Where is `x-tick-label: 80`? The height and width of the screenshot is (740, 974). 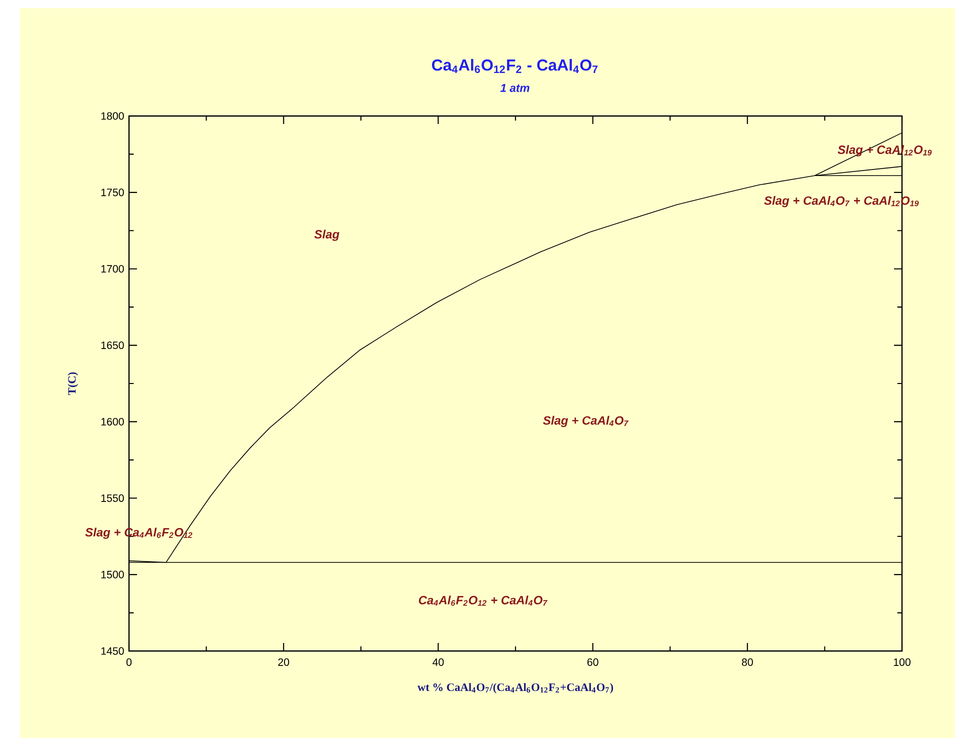 x-tick-label: 80 is located at coordinates (747, 662).